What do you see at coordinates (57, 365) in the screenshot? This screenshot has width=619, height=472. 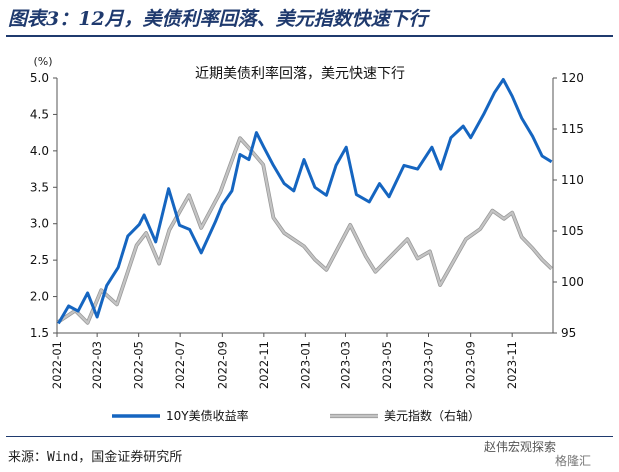 I see `x-tick-label: 2022-01` at bounding box center [57, 365].